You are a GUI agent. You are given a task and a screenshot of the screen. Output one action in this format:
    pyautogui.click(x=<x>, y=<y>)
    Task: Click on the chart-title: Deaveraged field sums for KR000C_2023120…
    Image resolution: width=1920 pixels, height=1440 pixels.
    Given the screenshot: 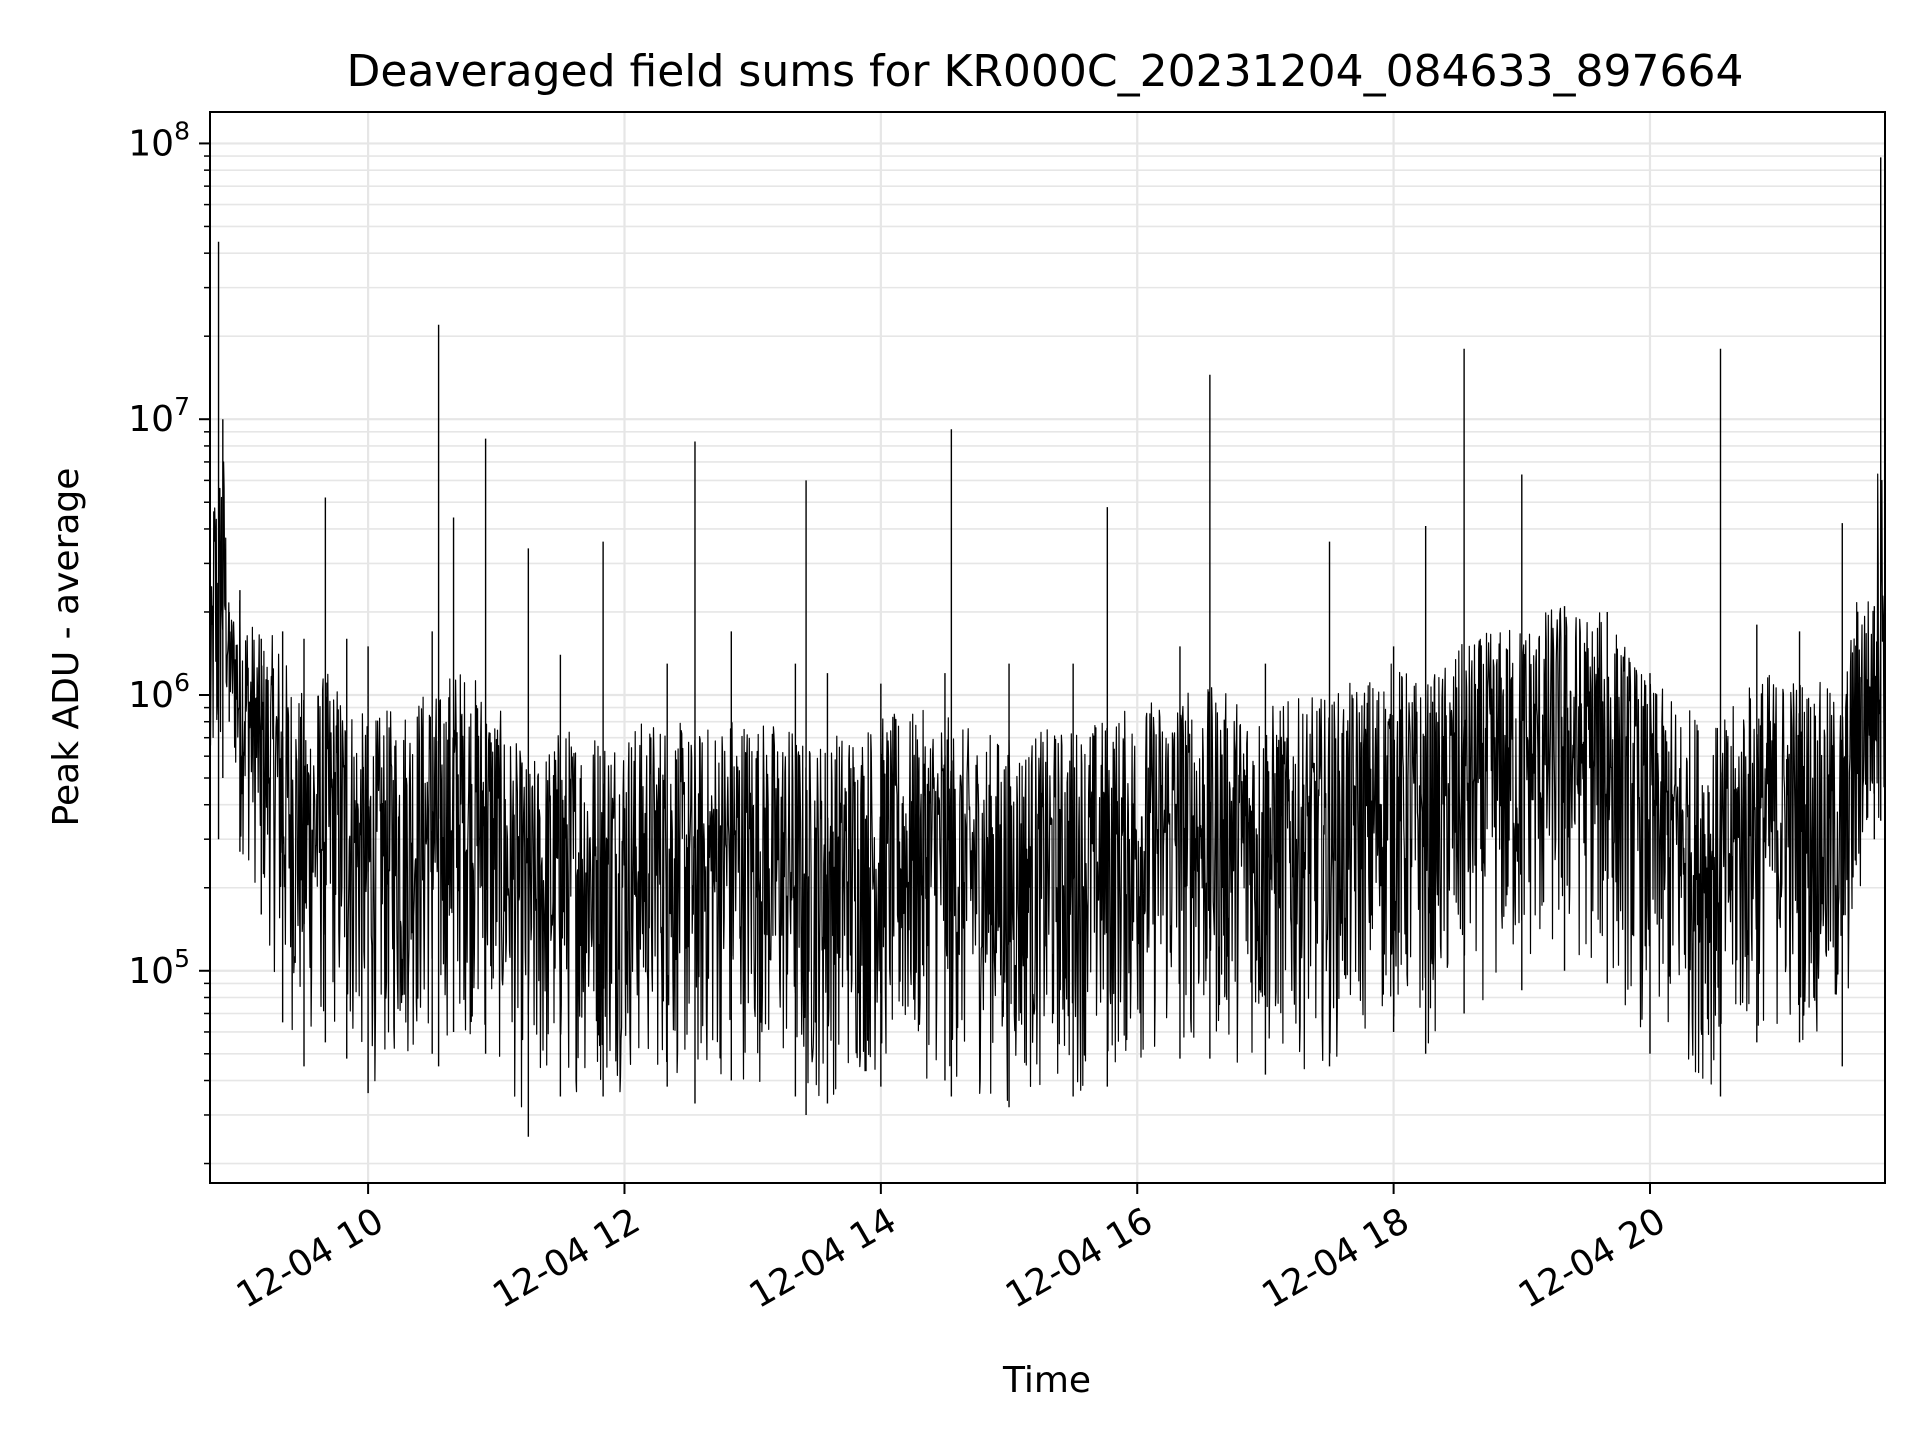 What is the action you would take?
    pyautogui.click(x=1045, y=71)
    